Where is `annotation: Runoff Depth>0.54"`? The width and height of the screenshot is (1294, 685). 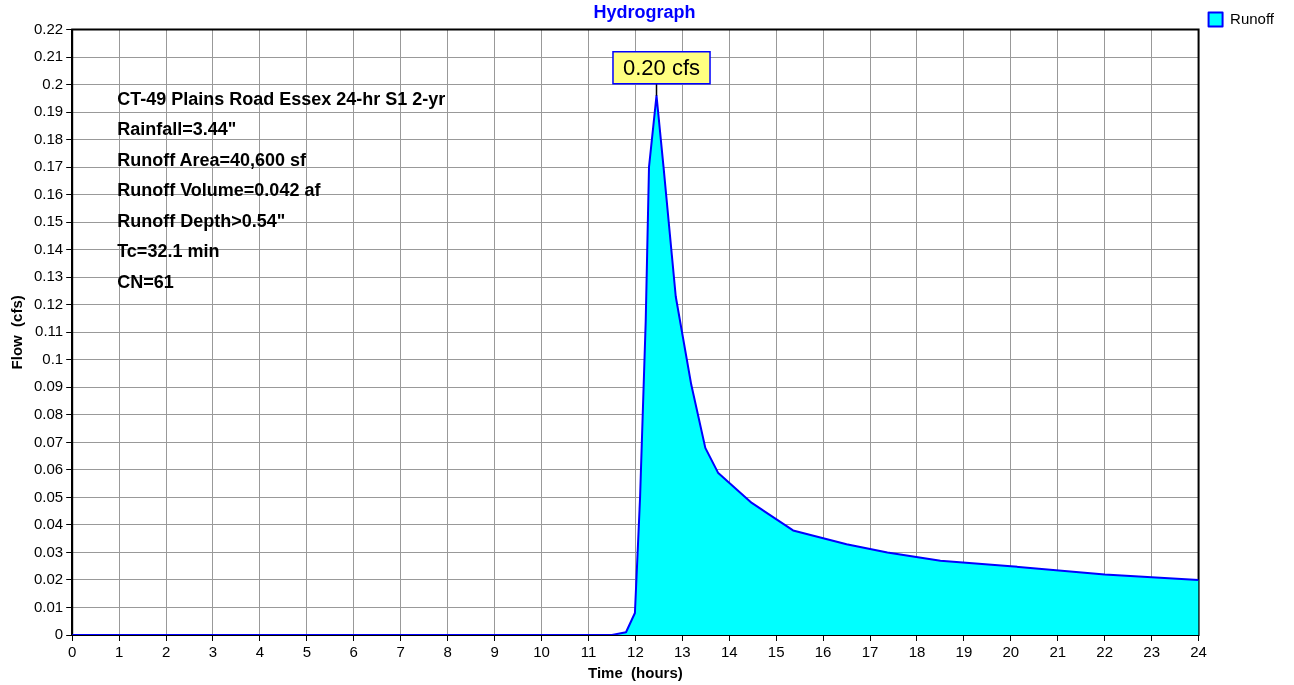 annotation: Runoff Depth>0.54" is located at coordinates (201, 220).